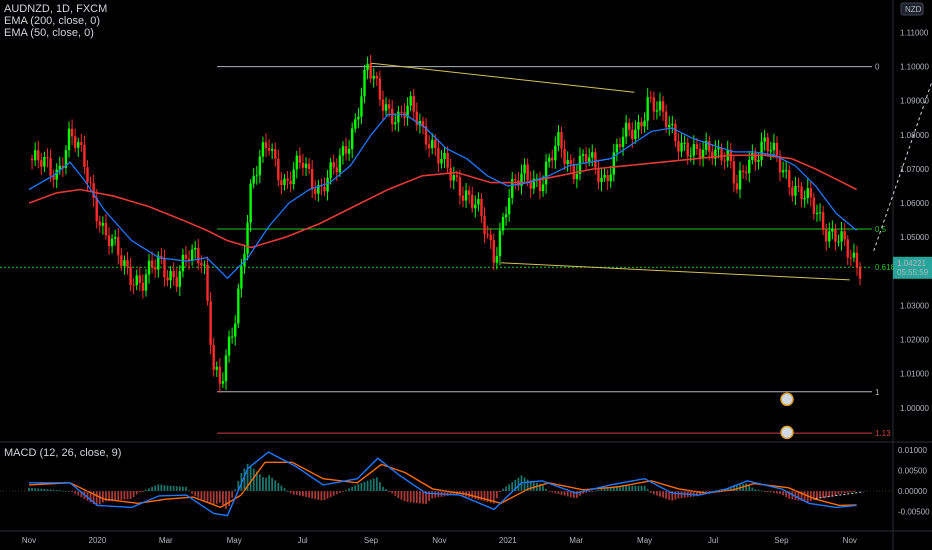 This screenshot has width=932, height=550. I want to click on price-tick-label: 1.02000, so click(914, 340).